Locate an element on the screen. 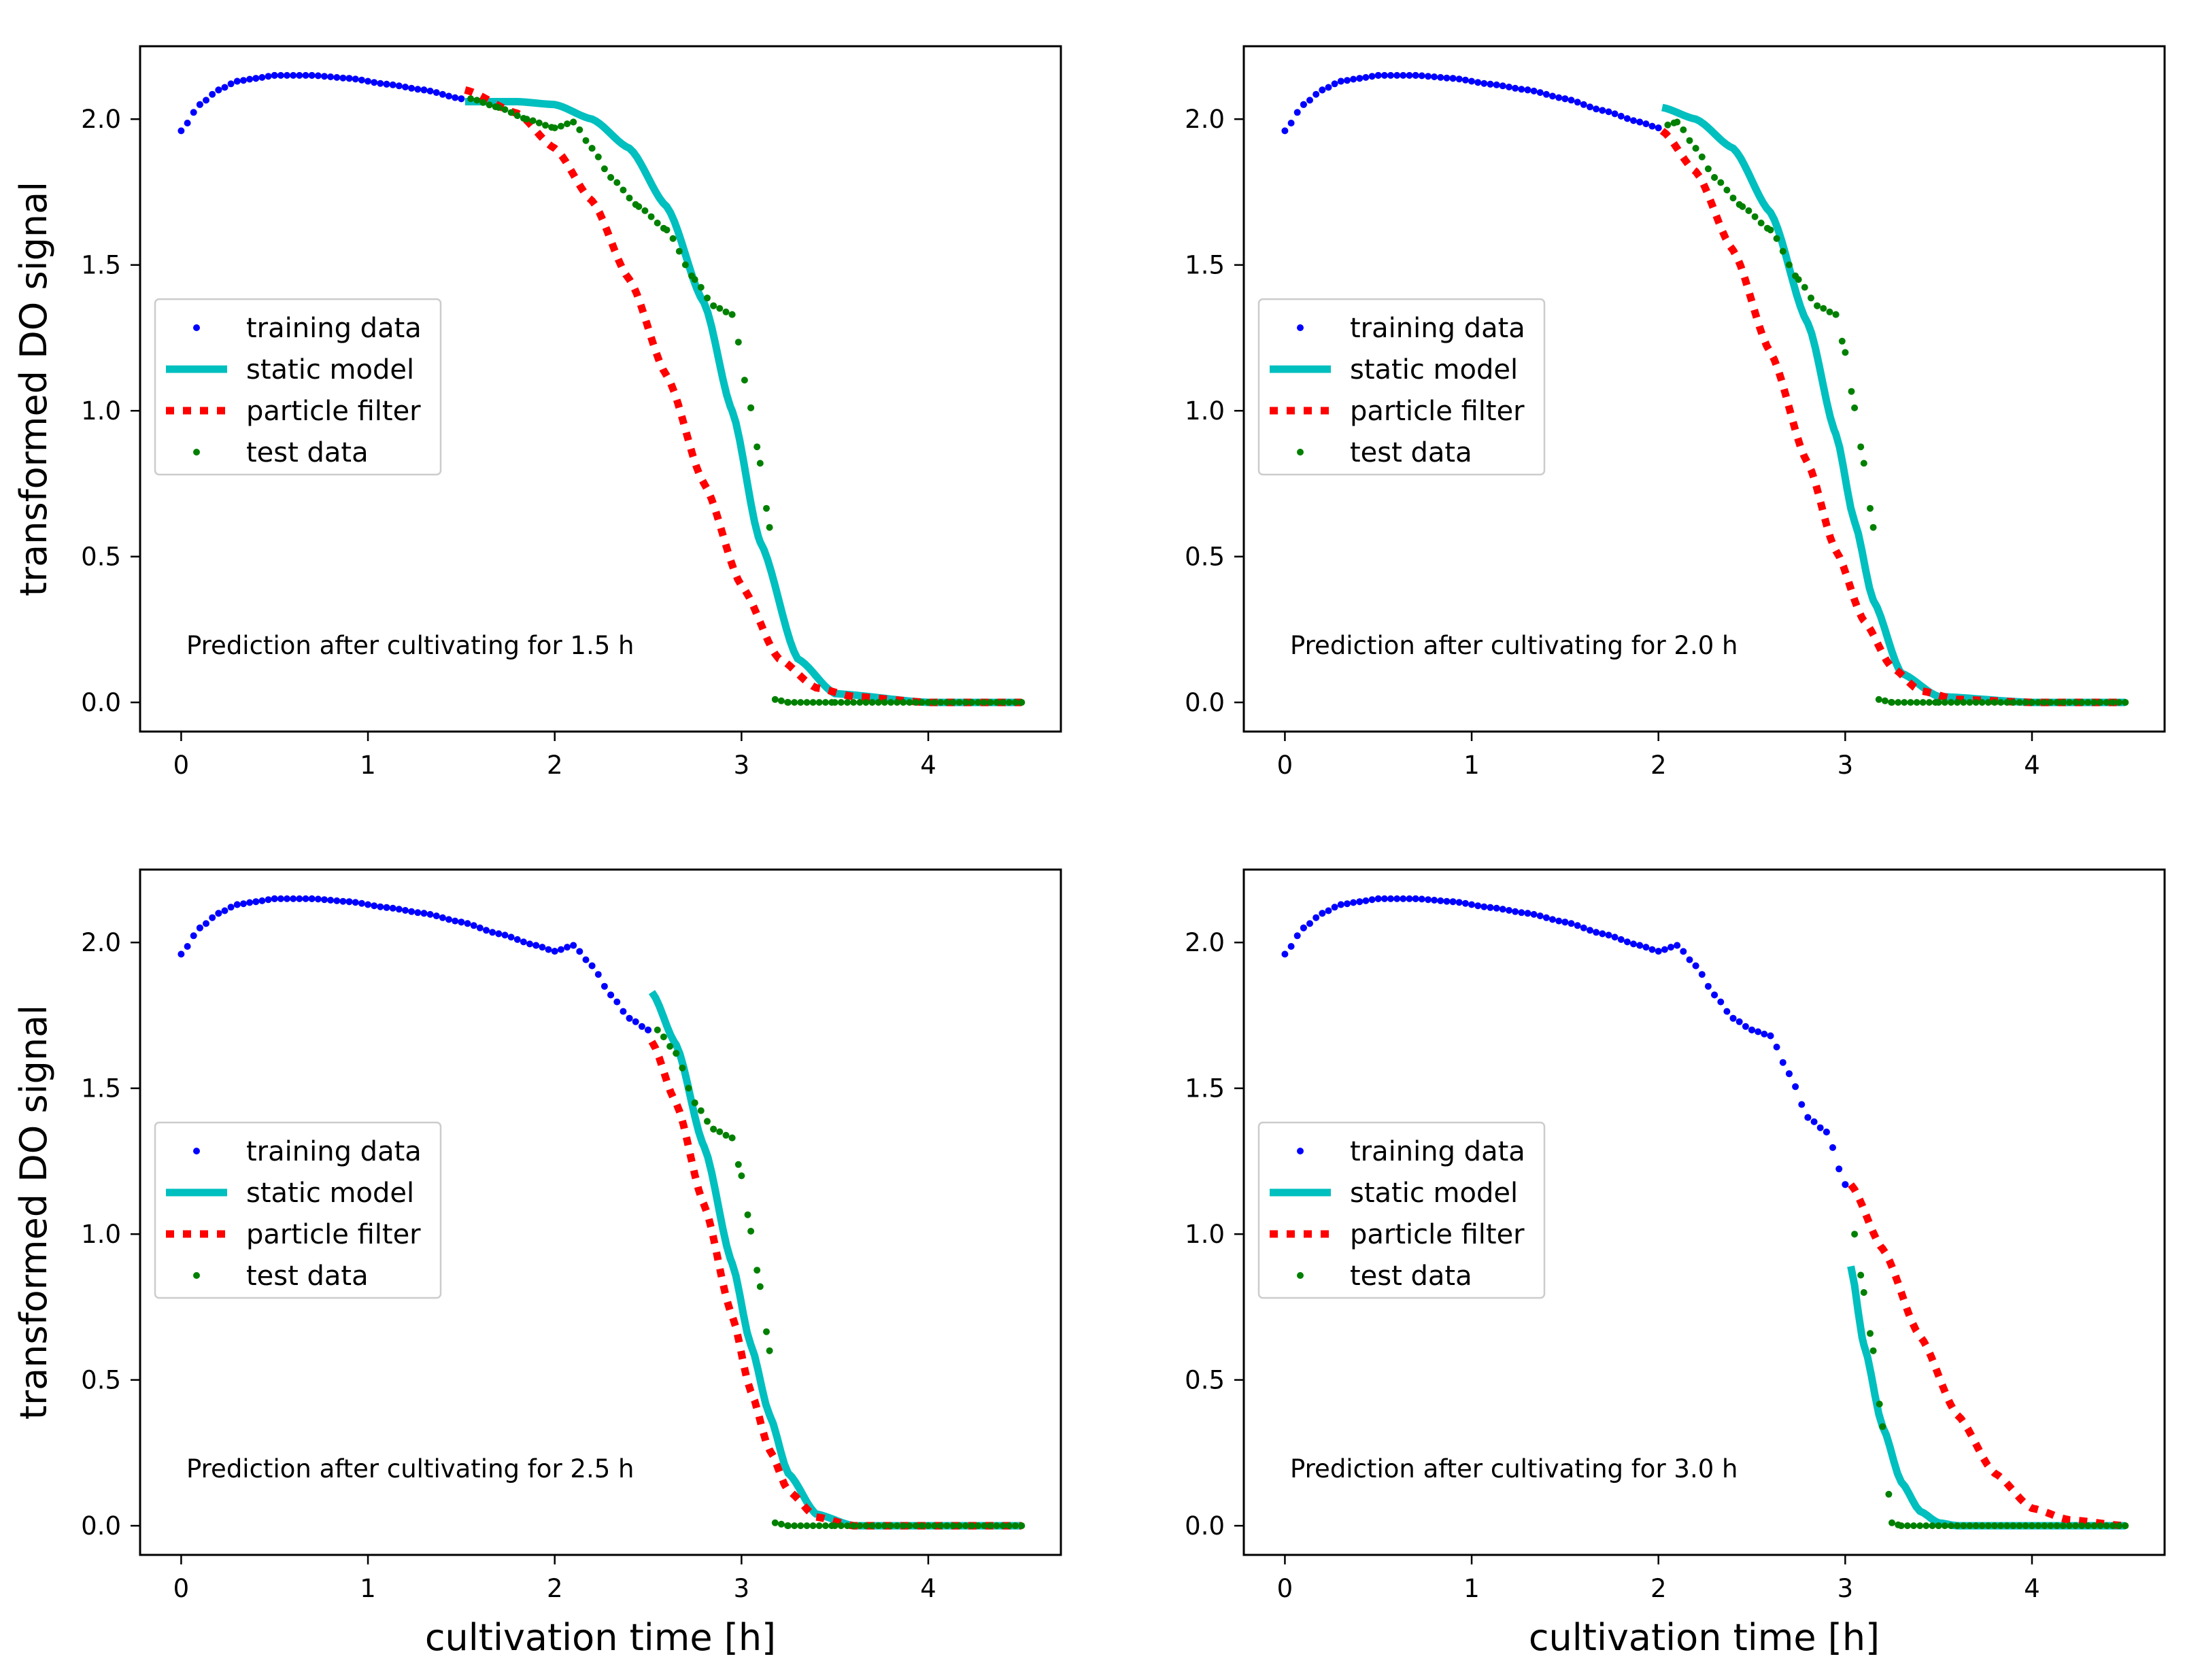 The image size is (2185, 1680). y-tick-label: 2.0 is located at coordinates (1205, 943).